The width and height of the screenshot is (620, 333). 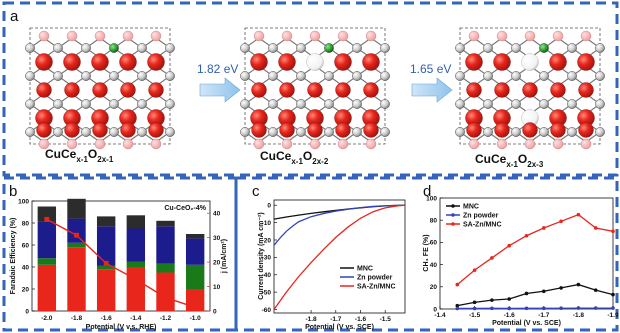 I want to click on formula-2: CuCex-1O2x-2, so click(x=294, y=157).